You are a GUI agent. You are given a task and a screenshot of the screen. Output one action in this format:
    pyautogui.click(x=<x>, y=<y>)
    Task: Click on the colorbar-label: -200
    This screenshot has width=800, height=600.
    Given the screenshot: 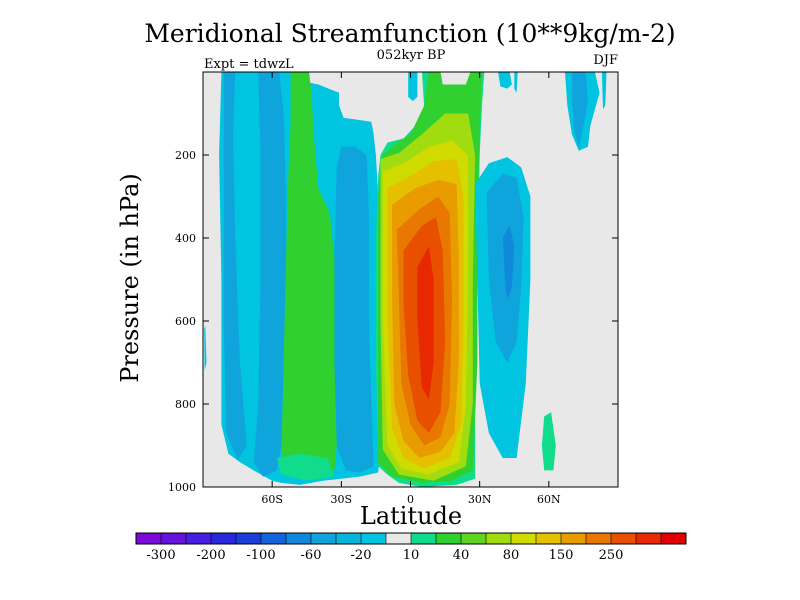 What is the action you would take?
    pyautogui.click(x=210, y=555)
    